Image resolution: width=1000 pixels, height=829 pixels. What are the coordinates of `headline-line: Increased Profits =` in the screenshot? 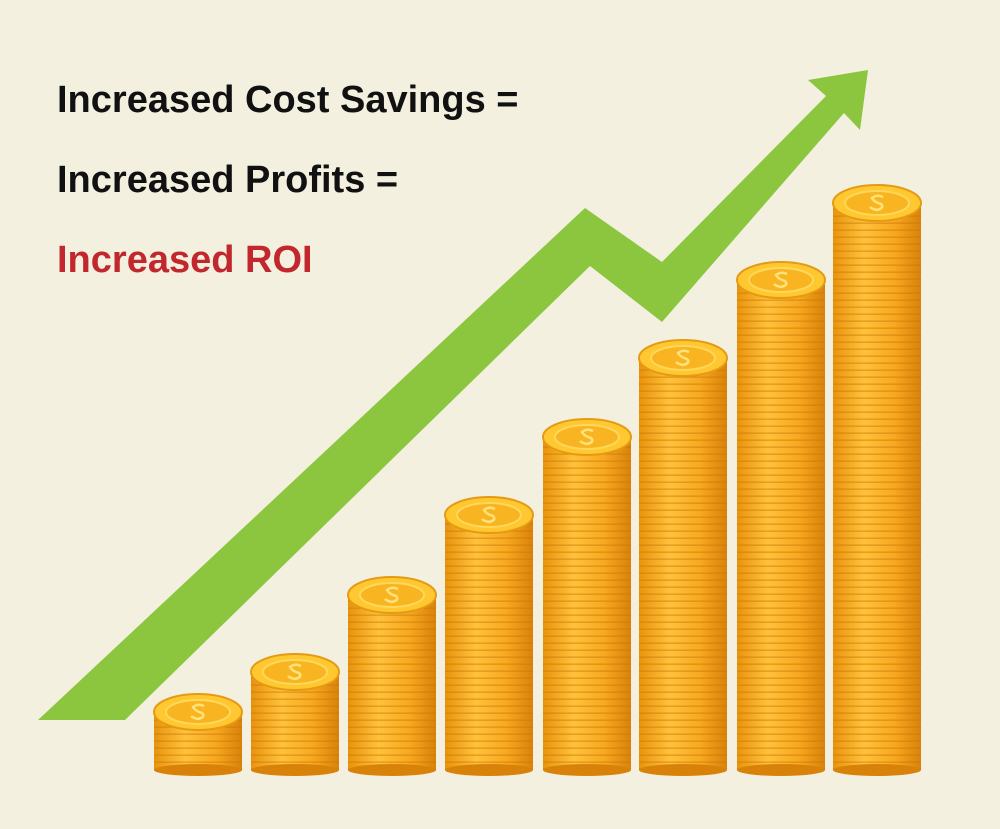 It's located at (227, 180).